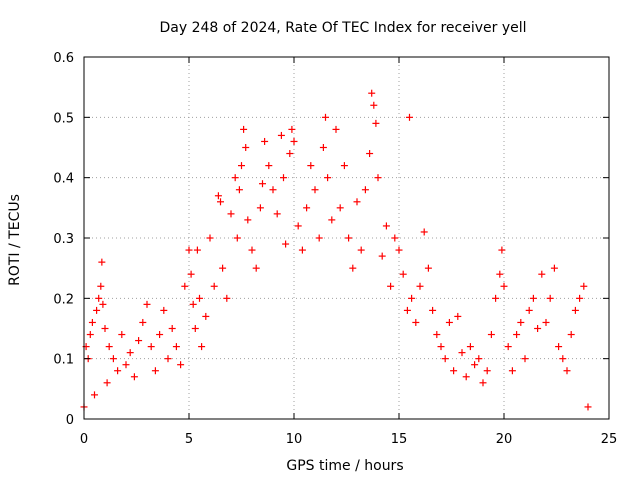 The image size is (640, 480). Describe the element at coordinates (63, 58) in the screenshot. I see `y-tick-label: 0.6` at that location.